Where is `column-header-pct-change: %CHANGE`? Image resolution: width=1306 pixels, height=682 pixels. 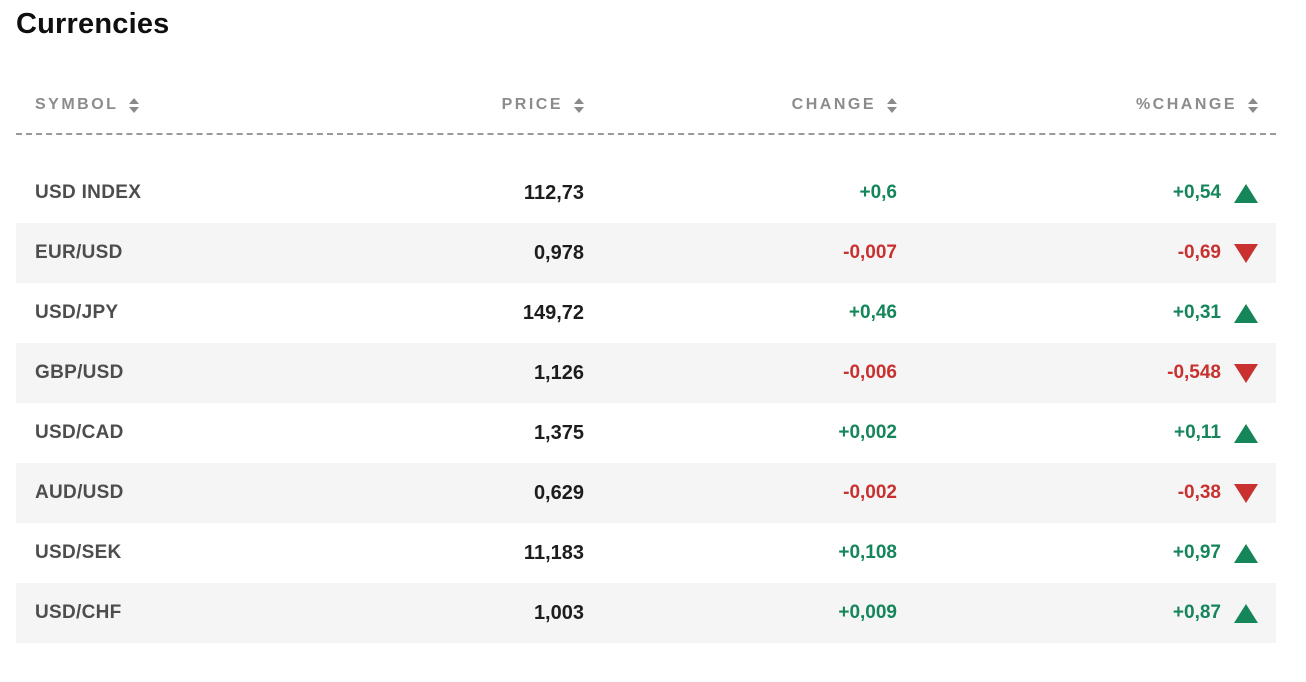
column-header-pct-change: %CHANGE is located at coordinates (1086, 105).